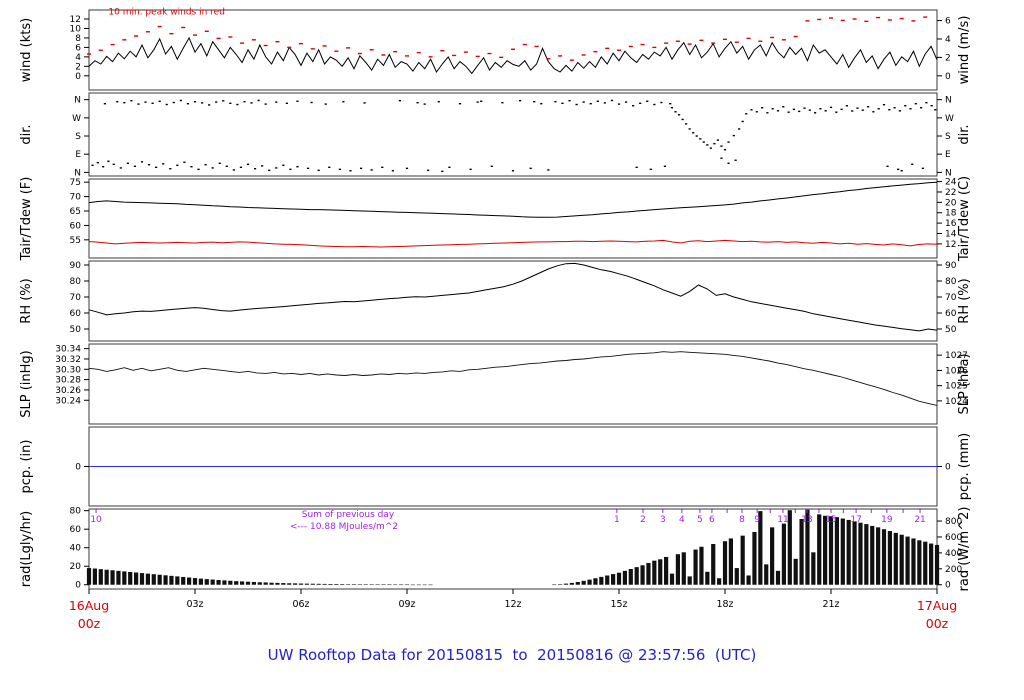 The image size is (1024, 700). What do you see at coordinates (951, 234) in the screenshot?
I see `tick-label-right: 14` at bounding box center [951, 234].